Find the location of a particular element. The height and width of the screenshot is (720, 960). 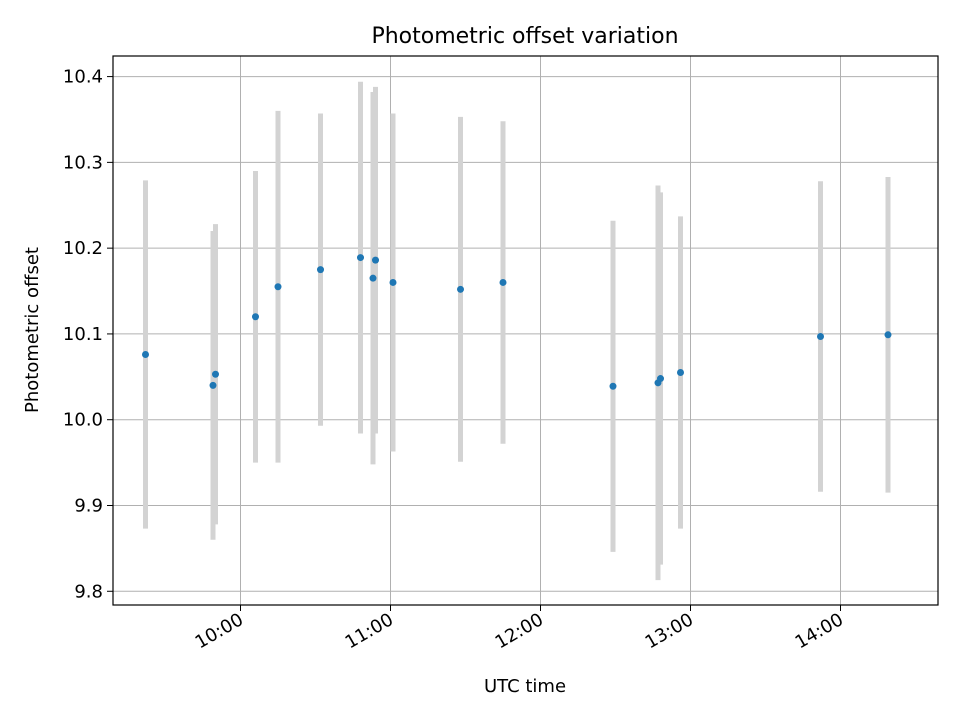

y-tick-label: 10.2 is located at coordinates (83, 248).